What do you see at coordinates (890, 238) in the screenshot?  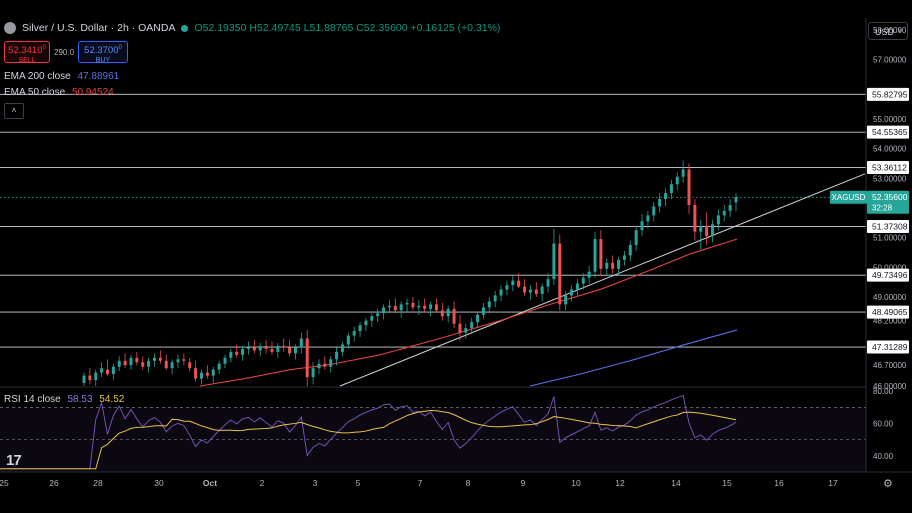 I see `price-tick: 51.00000` at bounding box center [890, 238].